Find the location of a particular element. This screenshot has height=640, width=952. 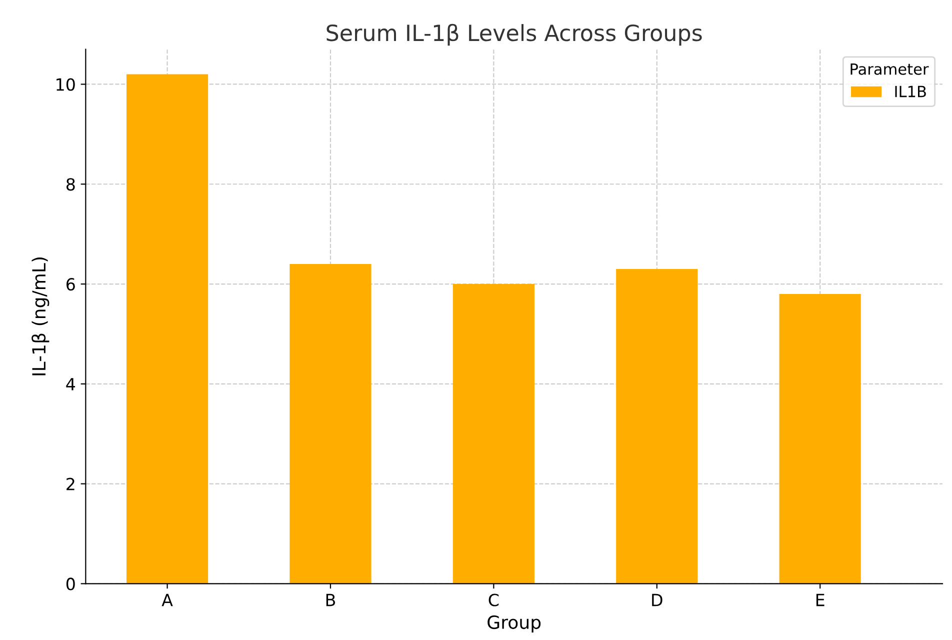

chart-title: Serum IL-1β Levels Across Groups is located at coordinates (514, 35).